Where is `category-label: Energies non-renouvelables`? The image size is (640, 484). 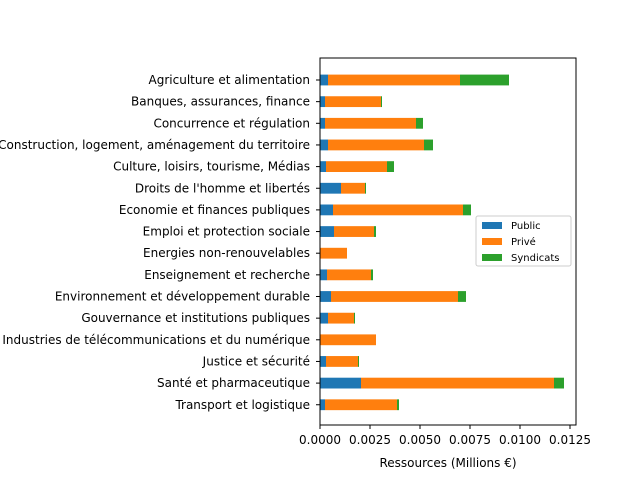
category-label: Energies non-renouvelables is located at coordinates (226, 253).